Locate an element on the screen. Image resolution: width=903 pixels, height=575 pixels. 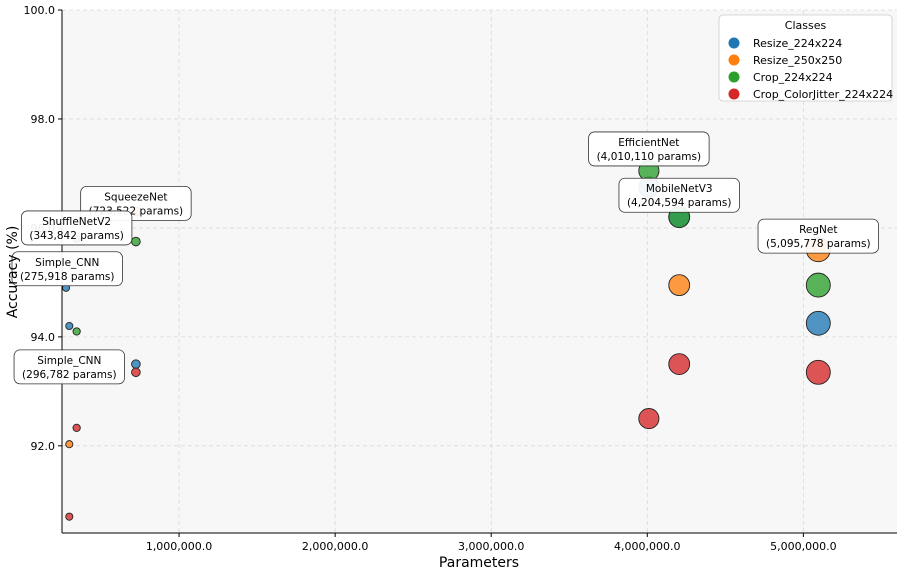
annotation-box: EfficientNet (4,010,110 params) is located at coordinates (649, 149).